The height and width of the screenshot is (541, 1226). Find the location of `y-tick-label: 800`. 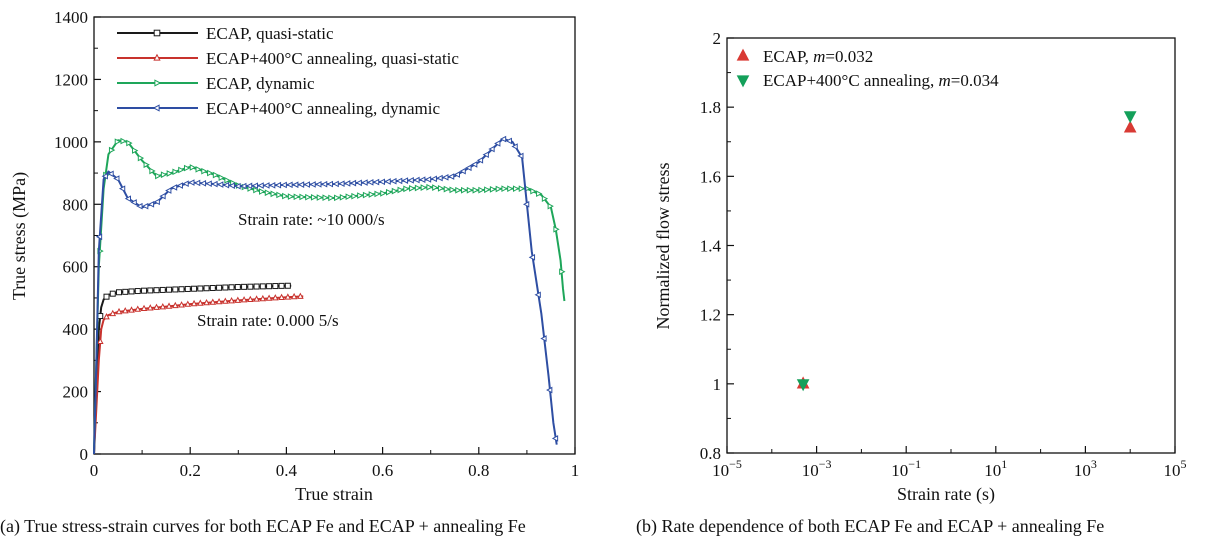

y-tick-label: 800 is located at coordinates (76, 204).